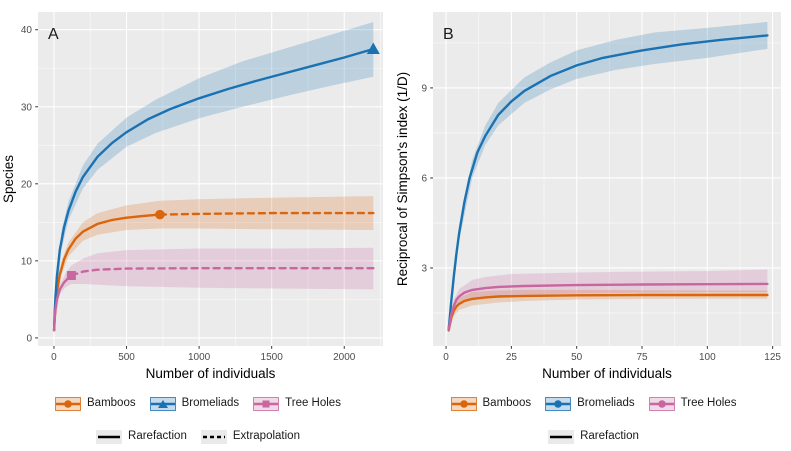 The height and width of the screenshot is (451, 791). What do you see at coordinates (27, 107) in the screenshot?
I see `y-tick-label: 30` at bounding box center [27, 107].